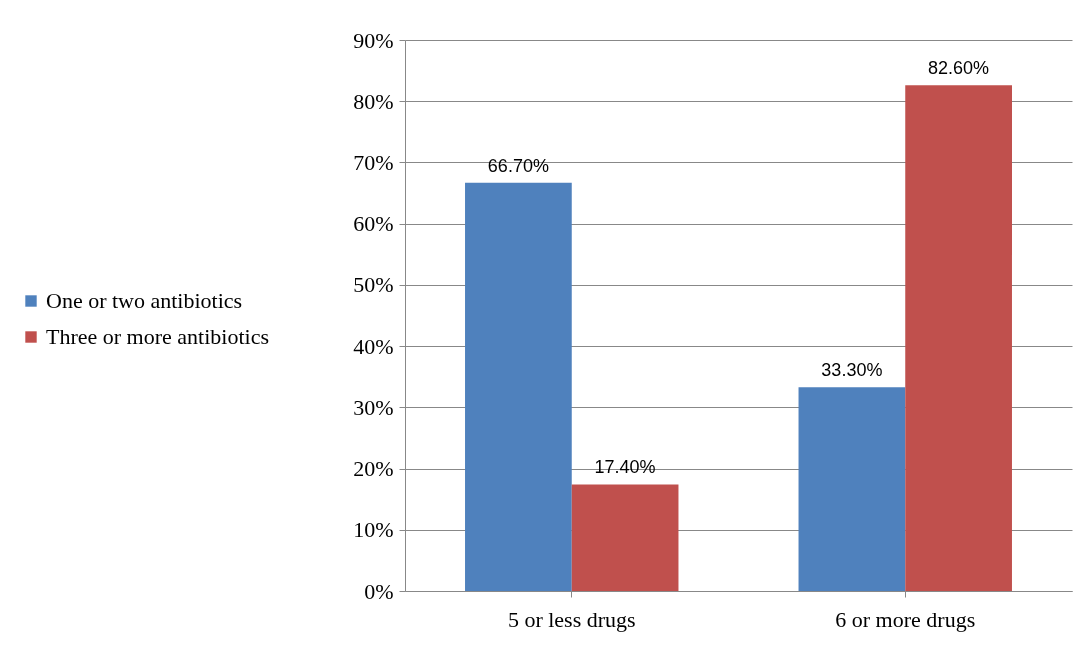  Describe the element at coordinates (905, 619) in the screenshot. I see `x-tick-label: 6 or more drugs` at that location.